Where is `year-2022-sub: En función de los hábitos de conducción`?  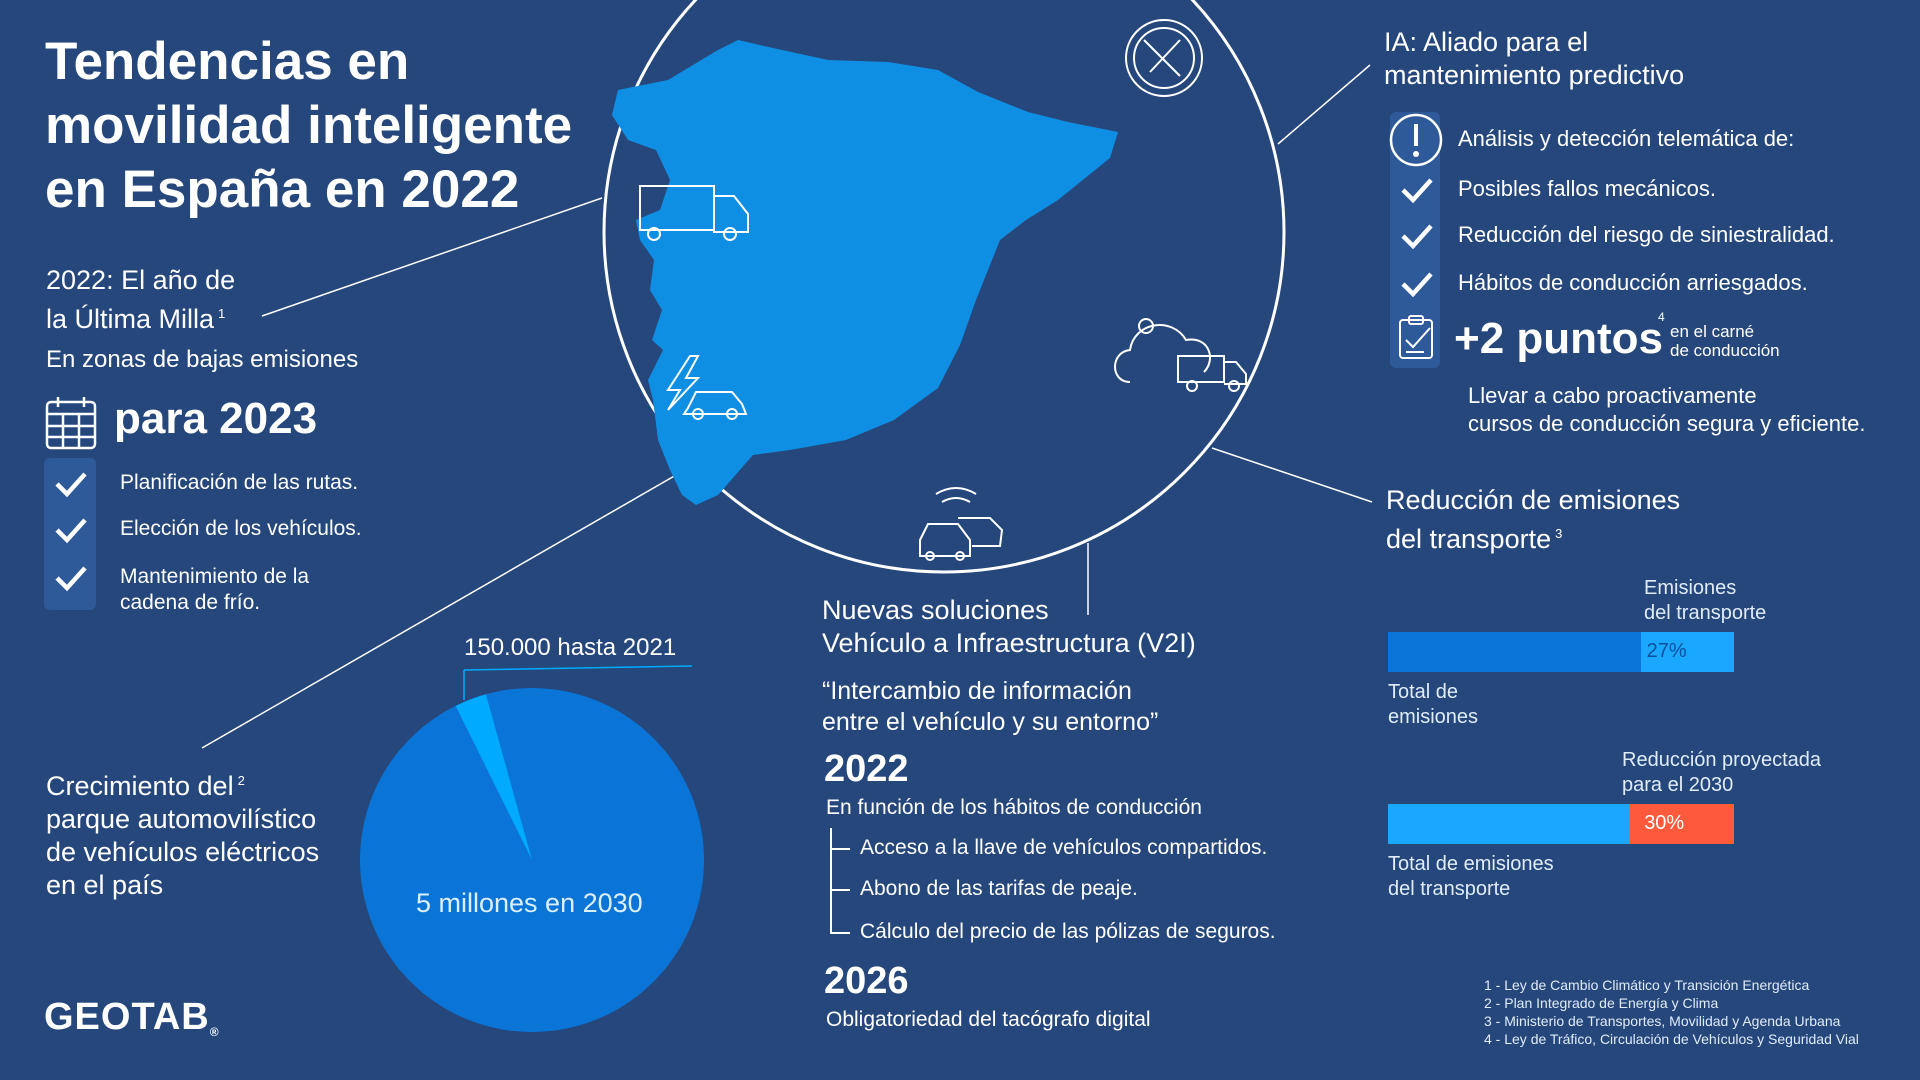 year-2022-sub: En función de los hábitos de conducción is located at coordinates (1014, 807).